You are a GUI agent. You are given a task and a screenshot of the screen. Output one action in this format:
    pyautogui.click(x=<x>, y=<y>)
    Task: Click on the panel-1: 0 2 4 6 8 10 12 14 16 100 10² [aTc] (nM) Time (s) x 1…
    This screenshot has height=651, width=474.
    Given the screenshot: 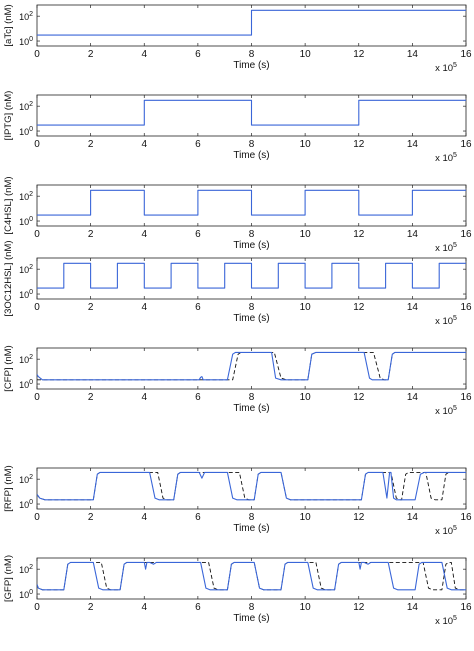 What is the action you would take?
    pyautogui.click(x=237, y=39)
    